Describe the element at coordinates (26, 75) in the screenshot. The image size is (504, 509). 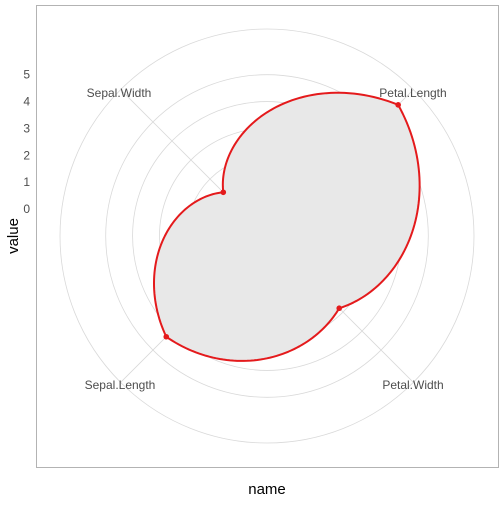
I see `y-tick-label: 5` at that location.